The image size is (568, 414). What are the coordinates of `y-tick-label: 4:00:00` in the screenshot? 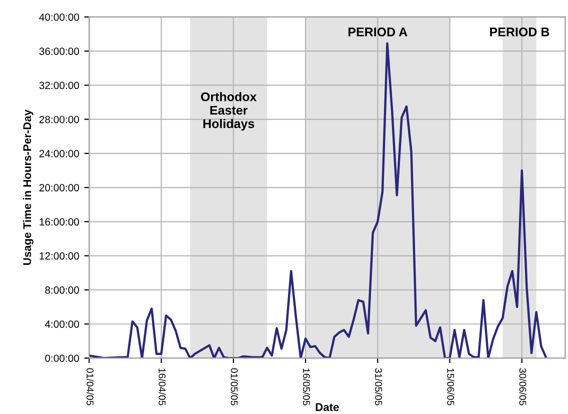 It's located at (62, 324).